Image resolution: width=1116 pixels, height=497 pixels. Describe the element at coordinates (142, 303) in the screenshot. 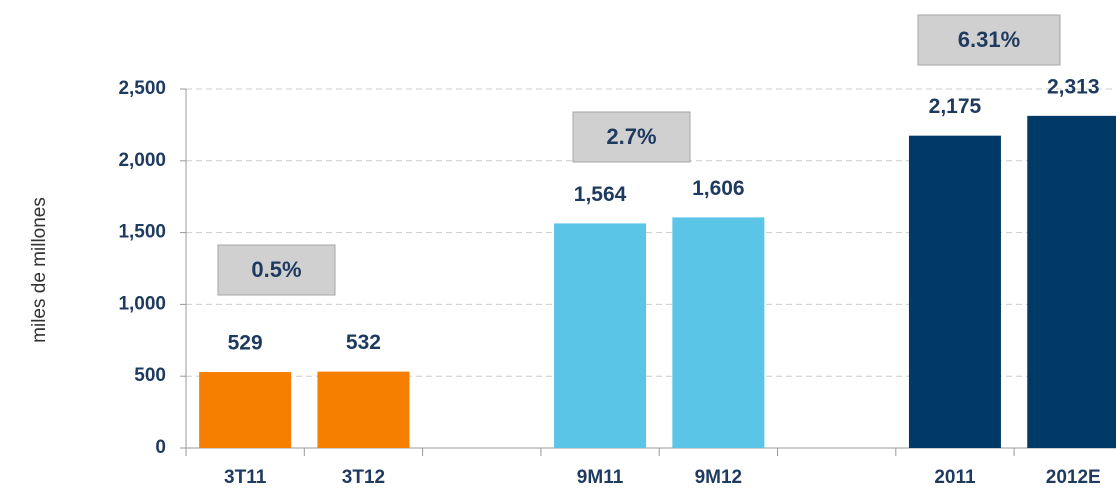

I see `y-tick-label: 1,000` at that location.